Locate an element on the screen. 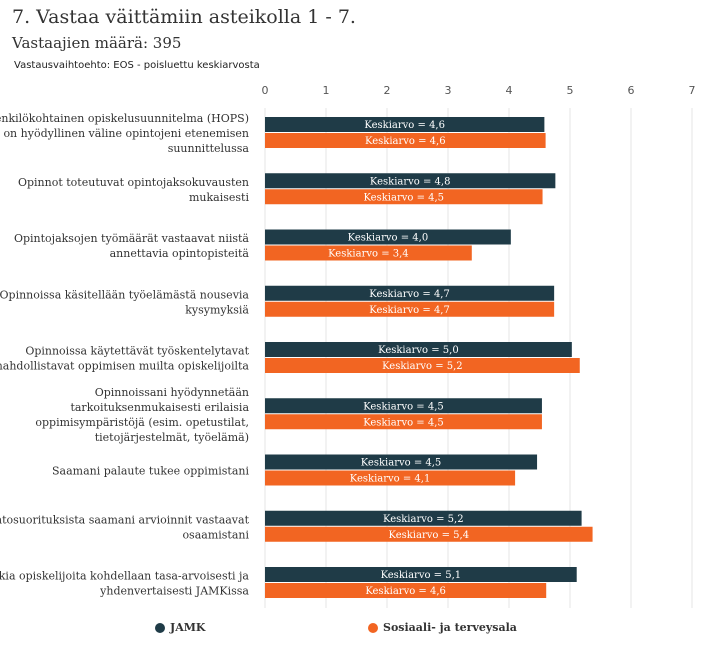 This screenshot has height=649, width=713. category-label: yhdenvertaisesti JAMKissa is located at coordinates (174, 591).